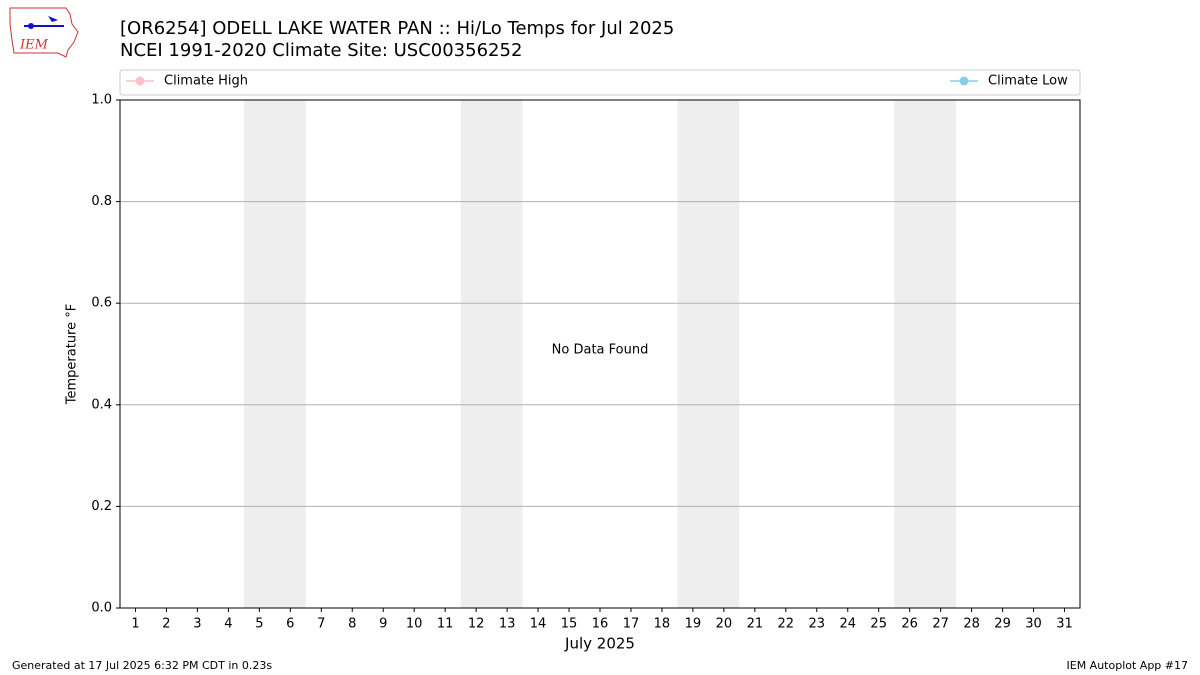  What do you see at coordinates (909, 624) in the screenshot?
I see `x-tick-label: 26` at bounding box center [909, 624].